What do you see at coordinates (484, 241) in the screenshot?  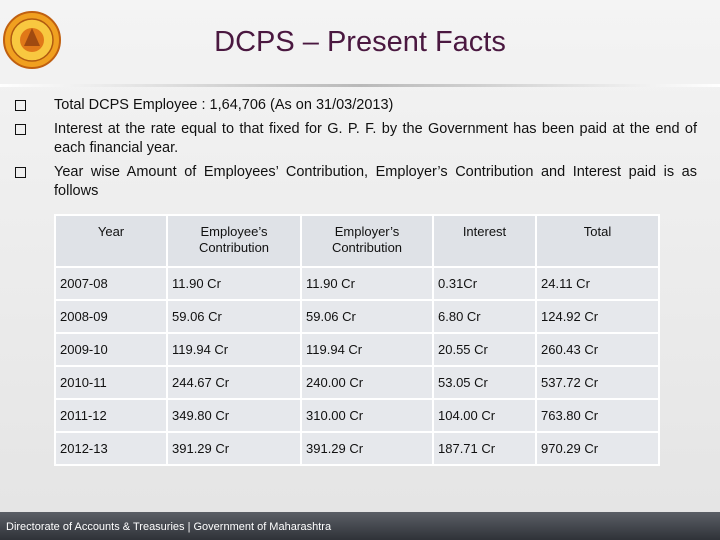 I see `header-cell: Interest` at bounding box center [484, 241].